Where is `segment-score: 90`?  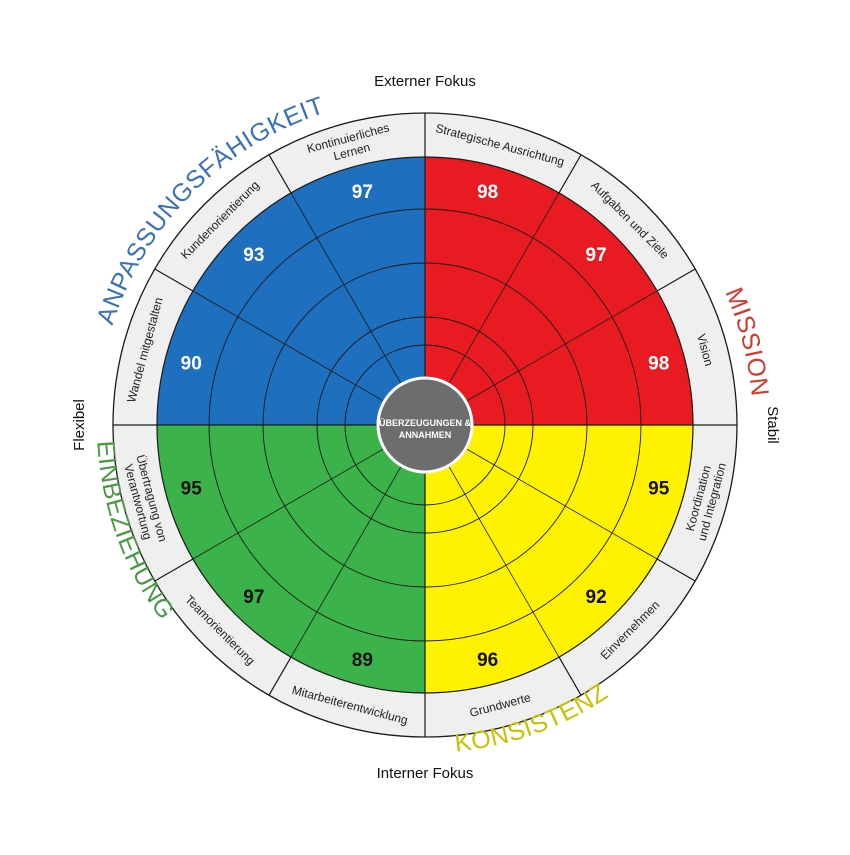
segment-score: 90 is located at coordinates (191, 363).